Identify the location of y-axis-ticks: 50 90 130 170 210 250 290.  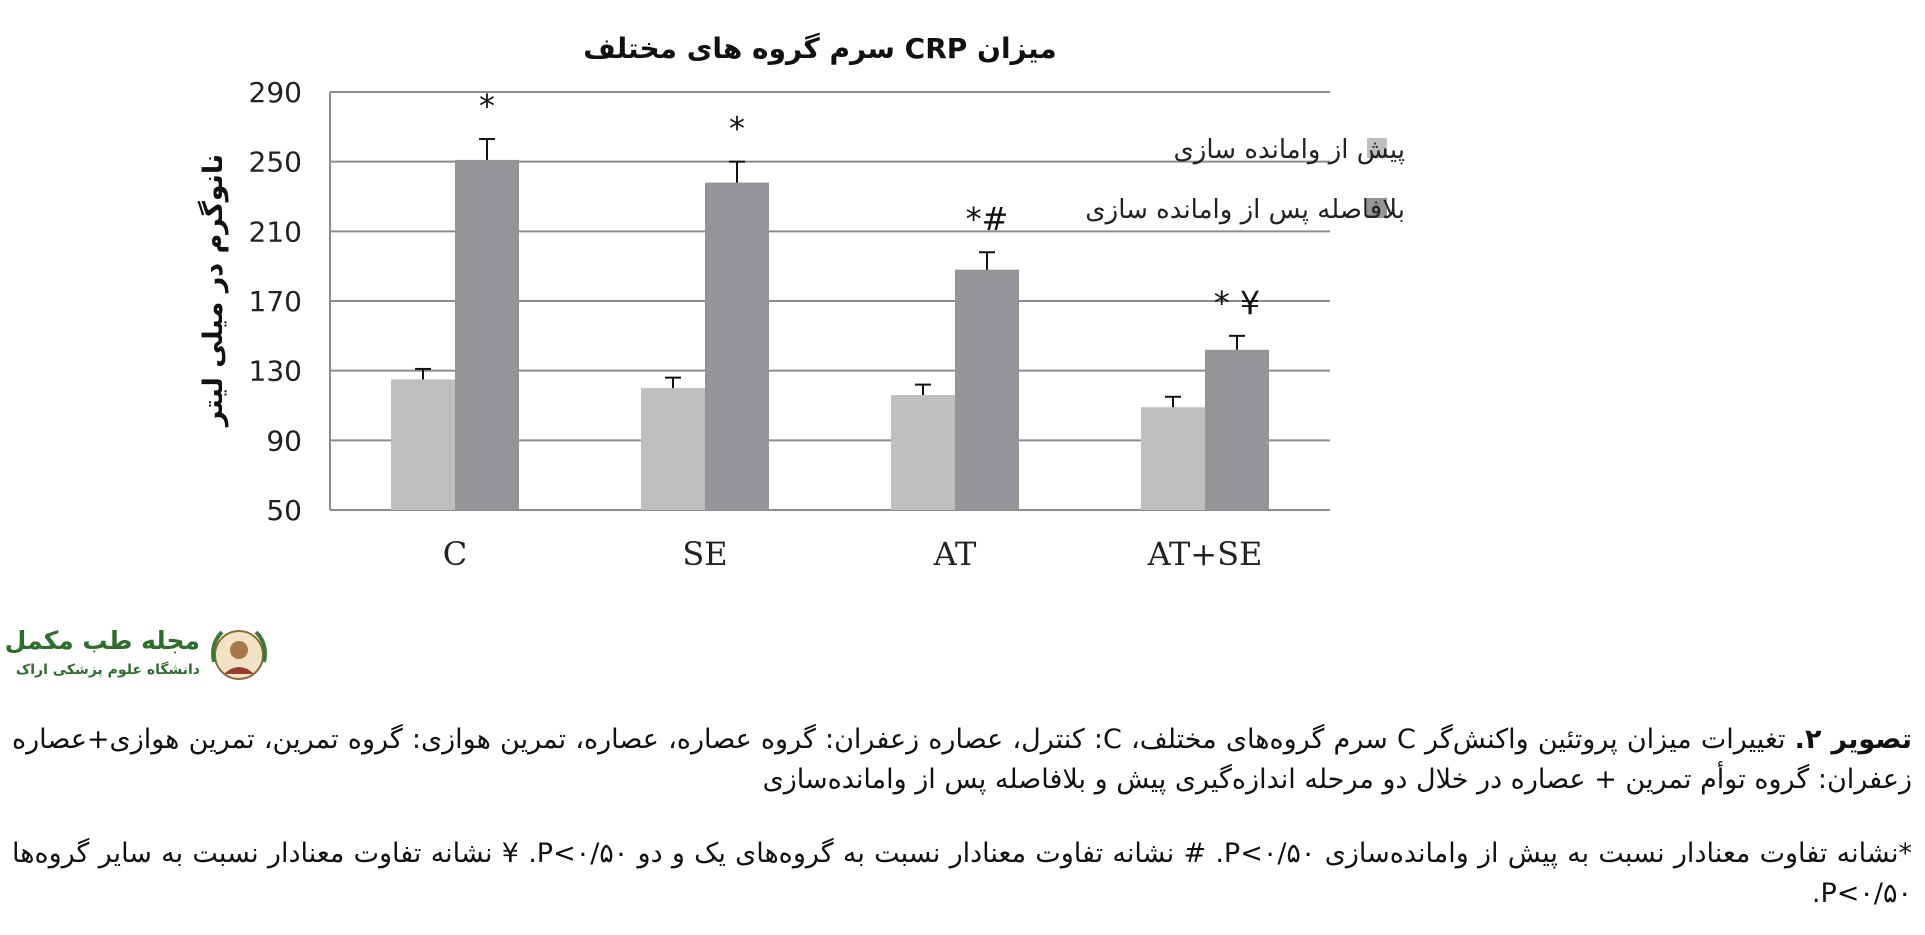
(275, 301).